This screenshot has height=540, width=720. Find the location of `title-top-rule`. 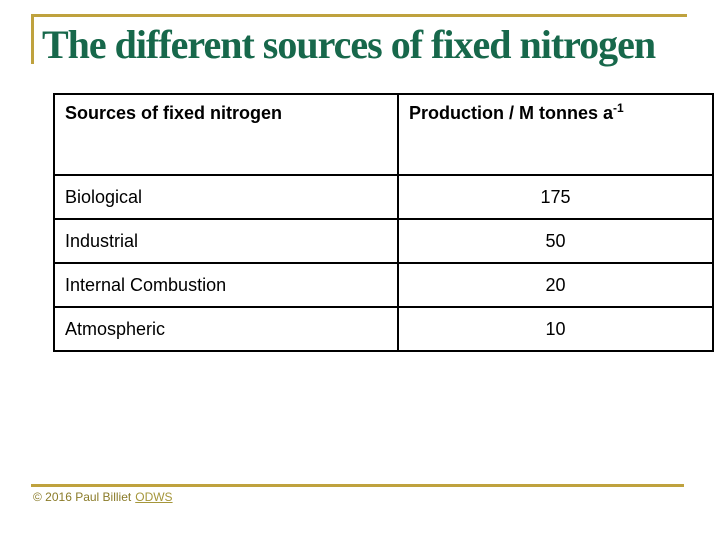

title-top-rule is located at coordinates (359, 15).